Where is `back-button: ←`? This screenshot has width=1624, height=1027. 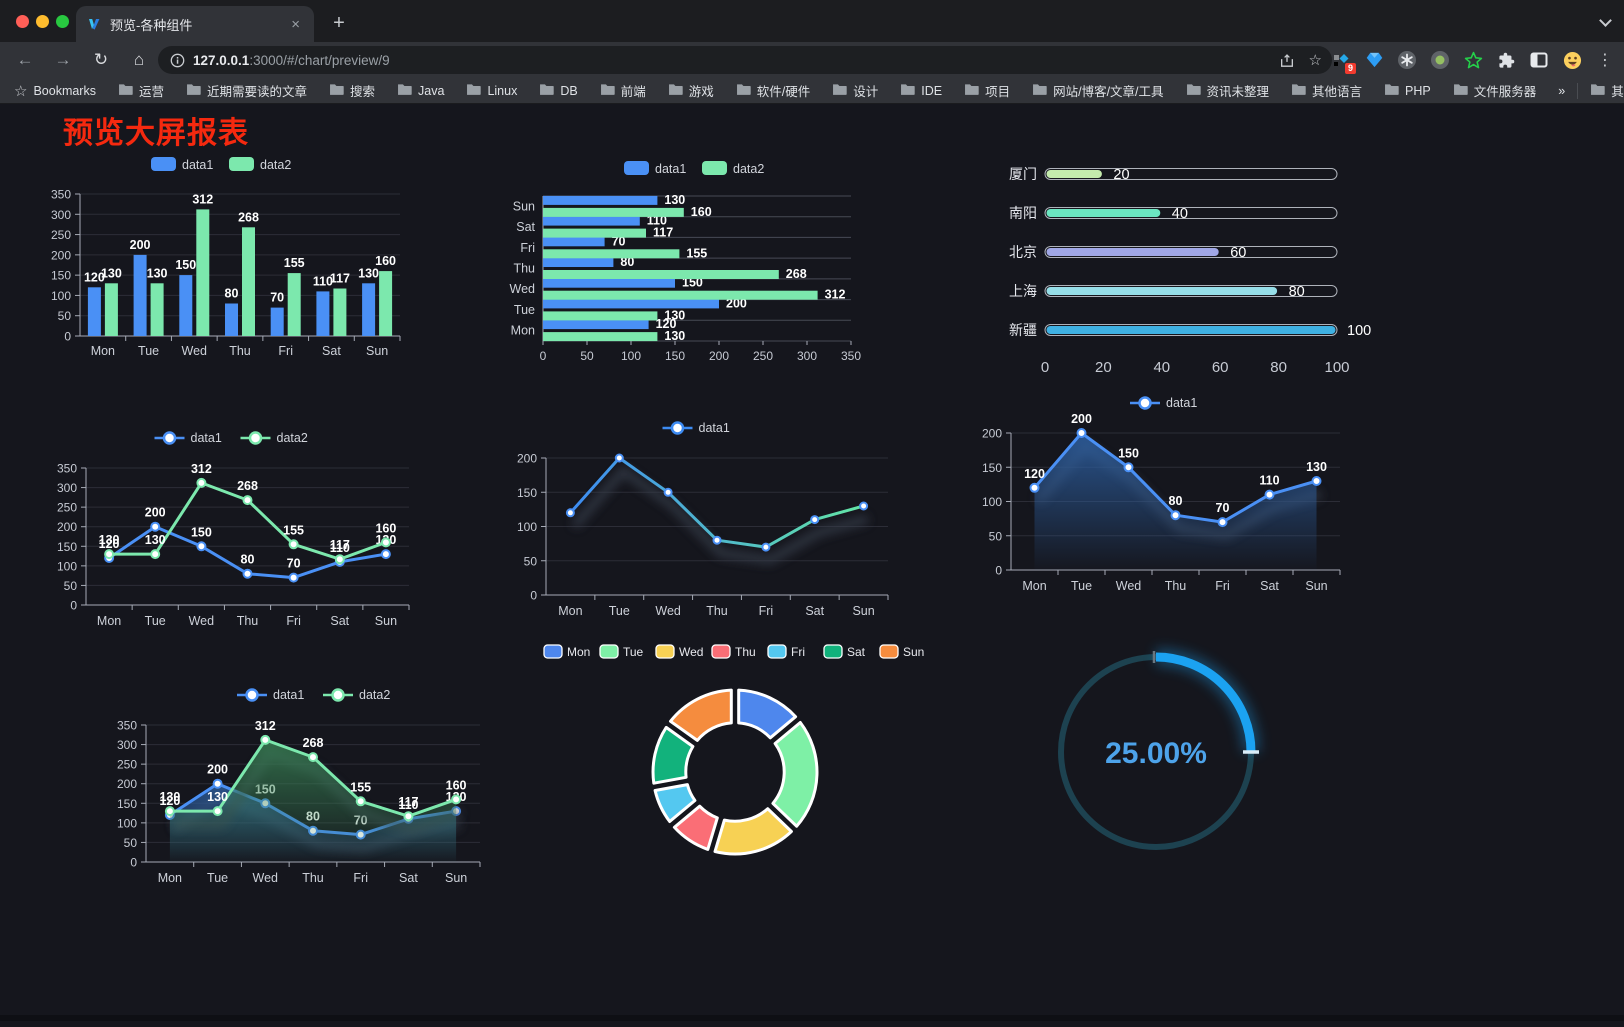
back-button: ← is located at coordinates (25, 59).